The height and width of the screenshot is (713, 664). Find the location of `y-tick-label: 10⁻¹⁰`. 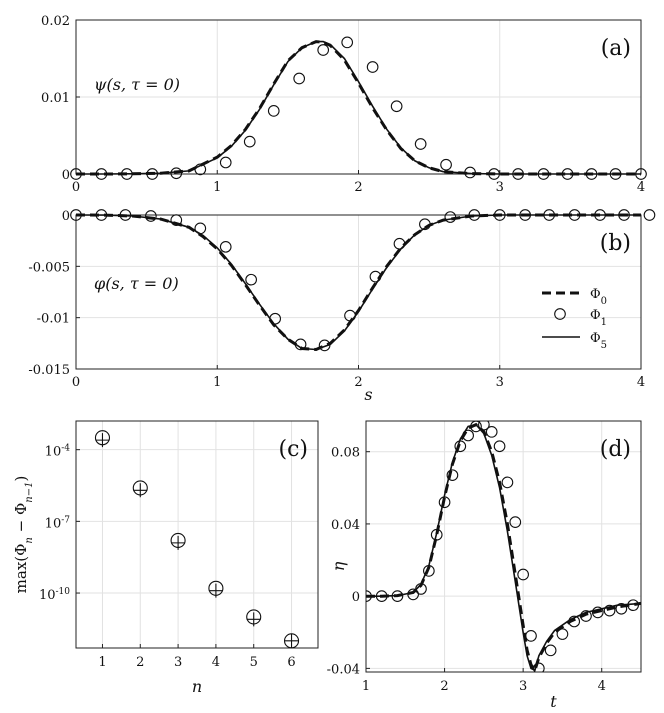

y-tick-label: 10⁻¹⁰ is located at coordinates (54, 595).